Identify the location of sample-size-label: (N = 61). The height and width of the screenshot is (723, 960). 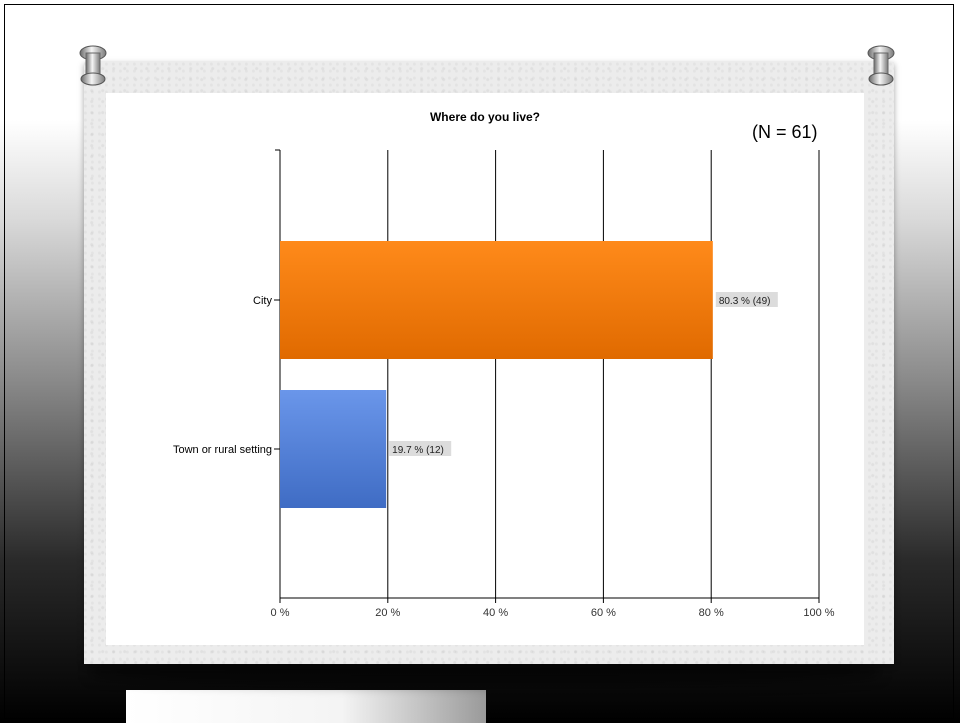
(785, 132).